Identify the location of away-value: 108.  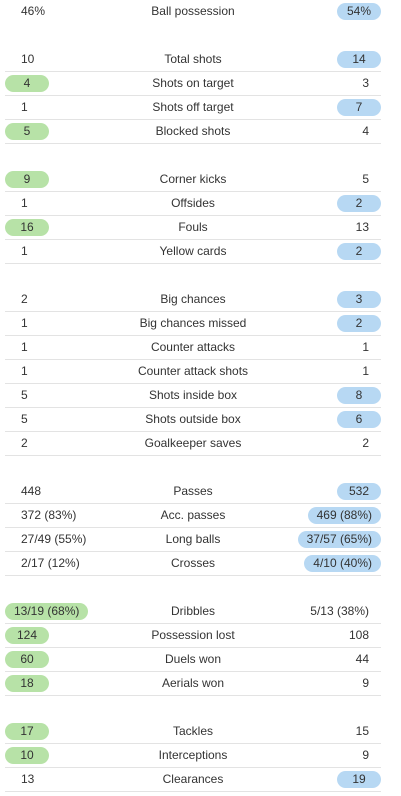
(358, 635).